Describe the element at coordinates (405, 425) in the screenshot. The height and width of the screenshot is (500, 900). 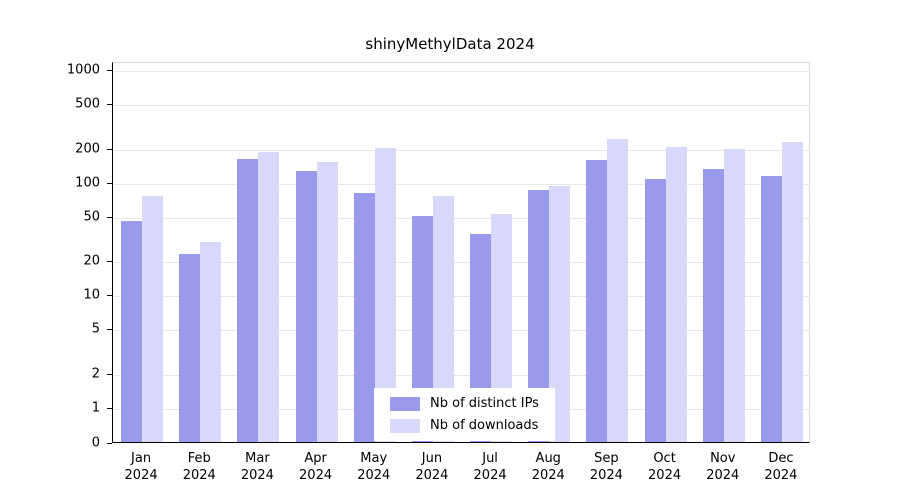
I see `legend-swatch-downloads-icon` at that location.